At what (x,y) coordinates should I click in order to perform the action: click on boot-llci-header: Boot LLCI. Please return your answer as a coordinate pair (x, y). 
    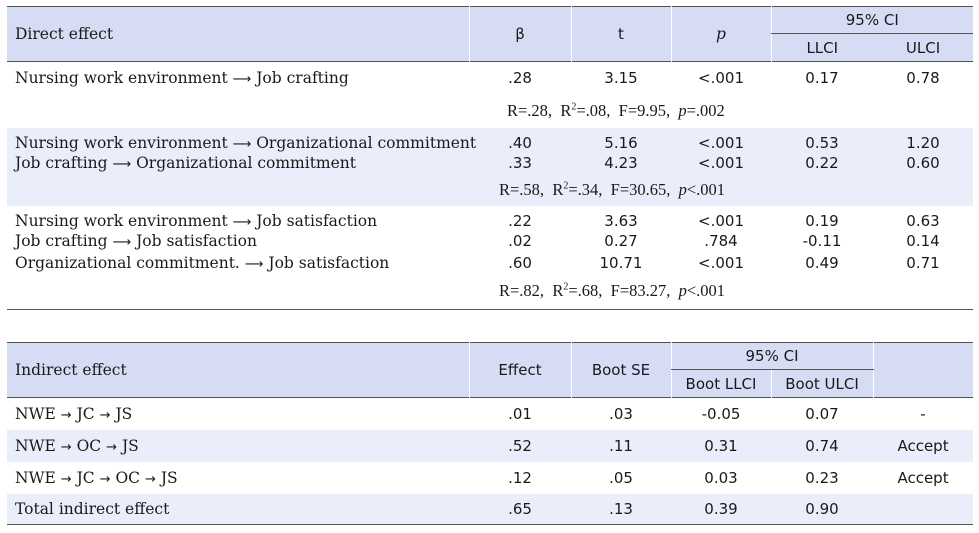
    Looking at the image, I should click on (720, 383).